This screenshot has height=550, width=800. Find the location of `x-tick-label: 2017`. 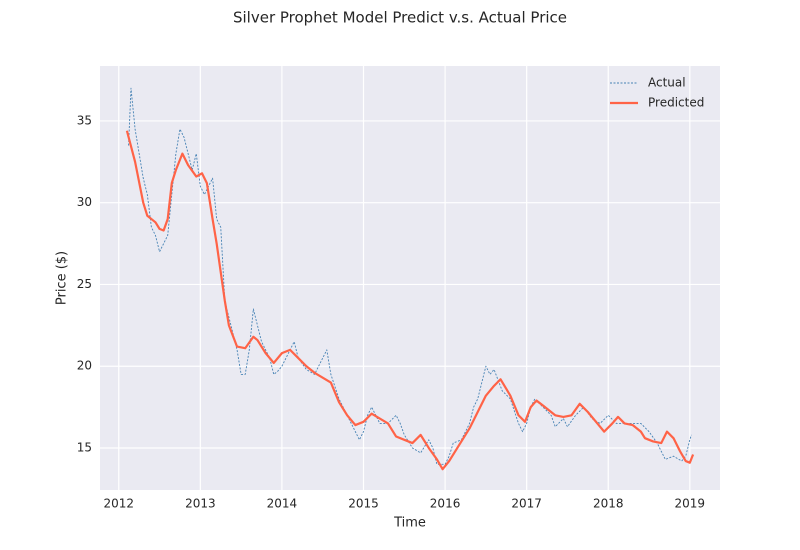

x-tick-label: 2017 is located at coordinates (526, 504).